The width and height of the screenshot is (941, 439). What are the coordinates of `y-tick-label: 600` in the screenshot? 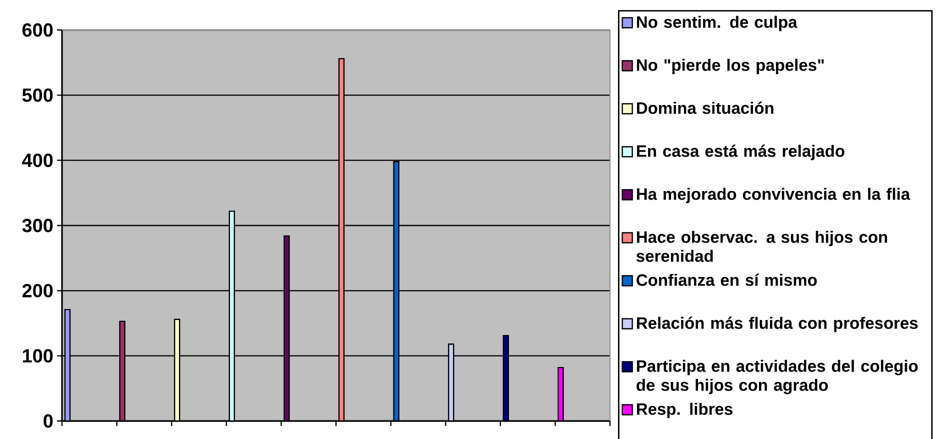 It's located at (37, 30).